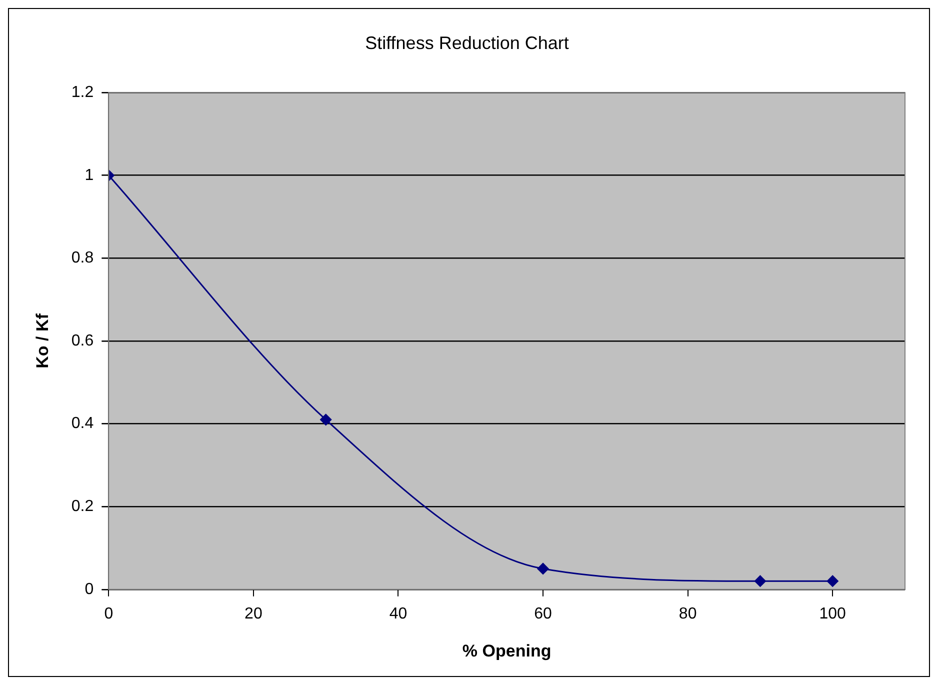 The width and height of the screenshot is (940, 687). What do you see at coordinates (109, 613) in the screenshot?
I see `x-tick-label: 0` at bounding box center [109, 613].